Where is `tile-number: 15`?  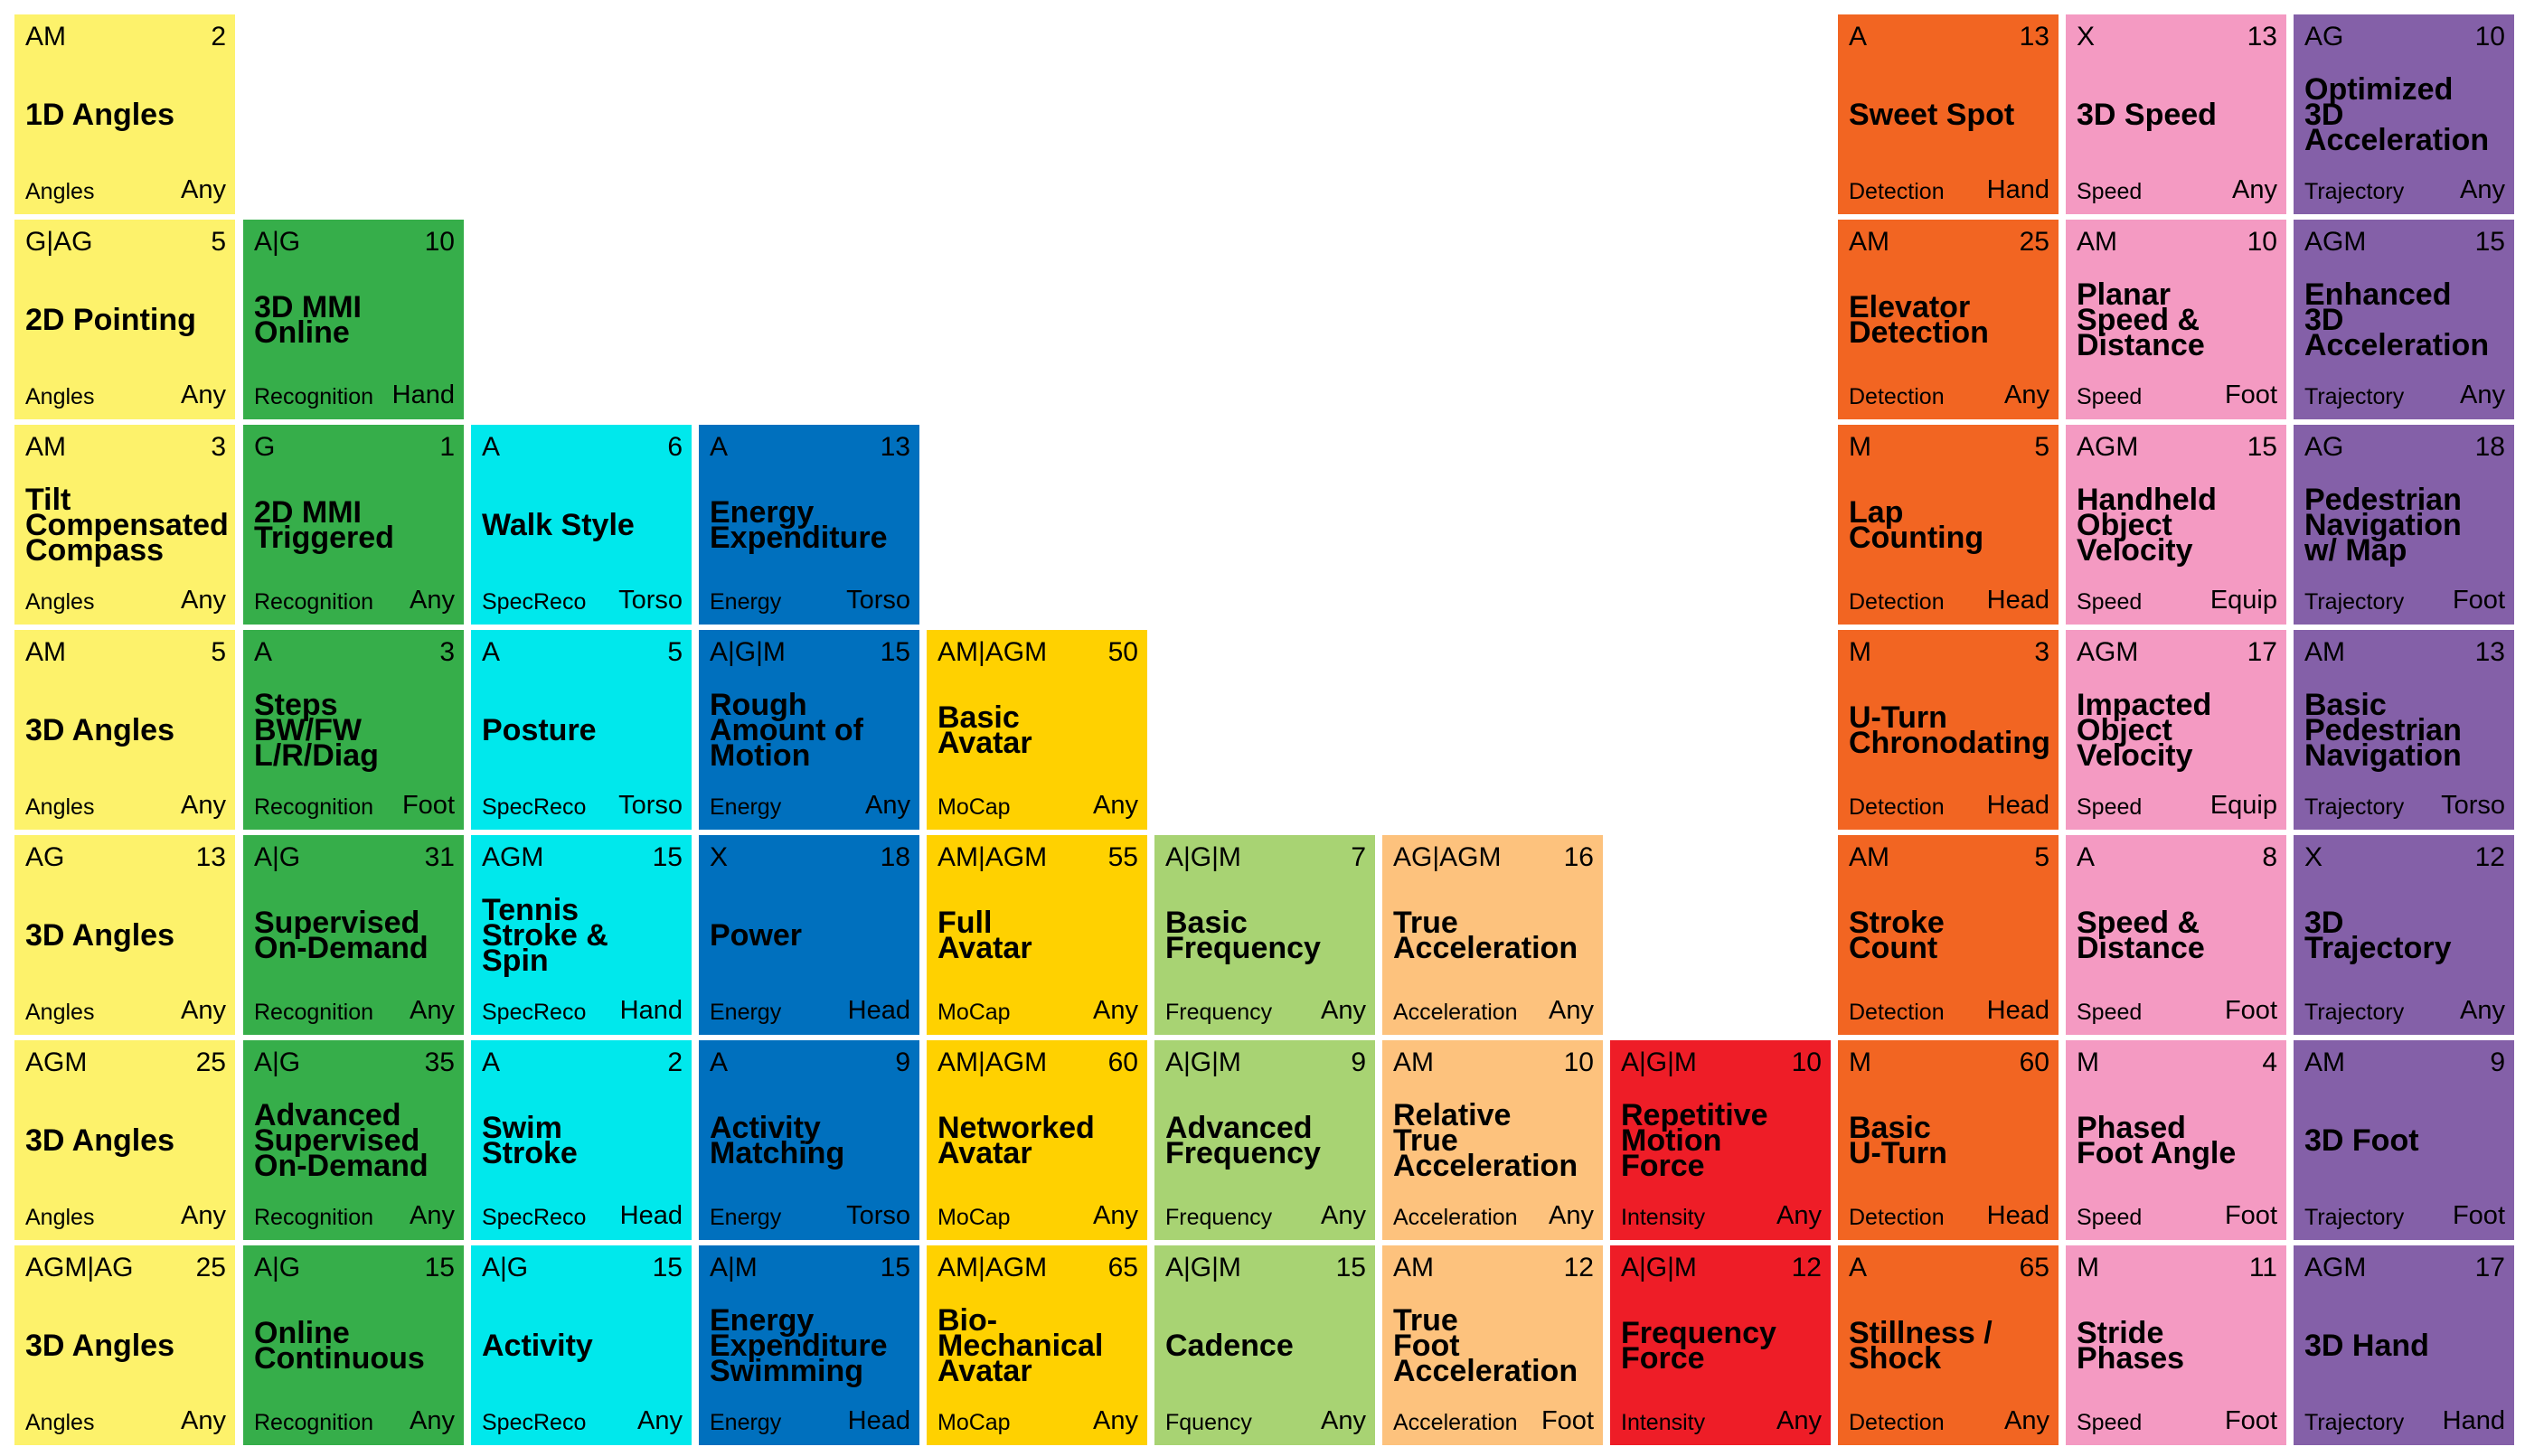
tile-number: 15 is located at coordinates (1350, 1268).